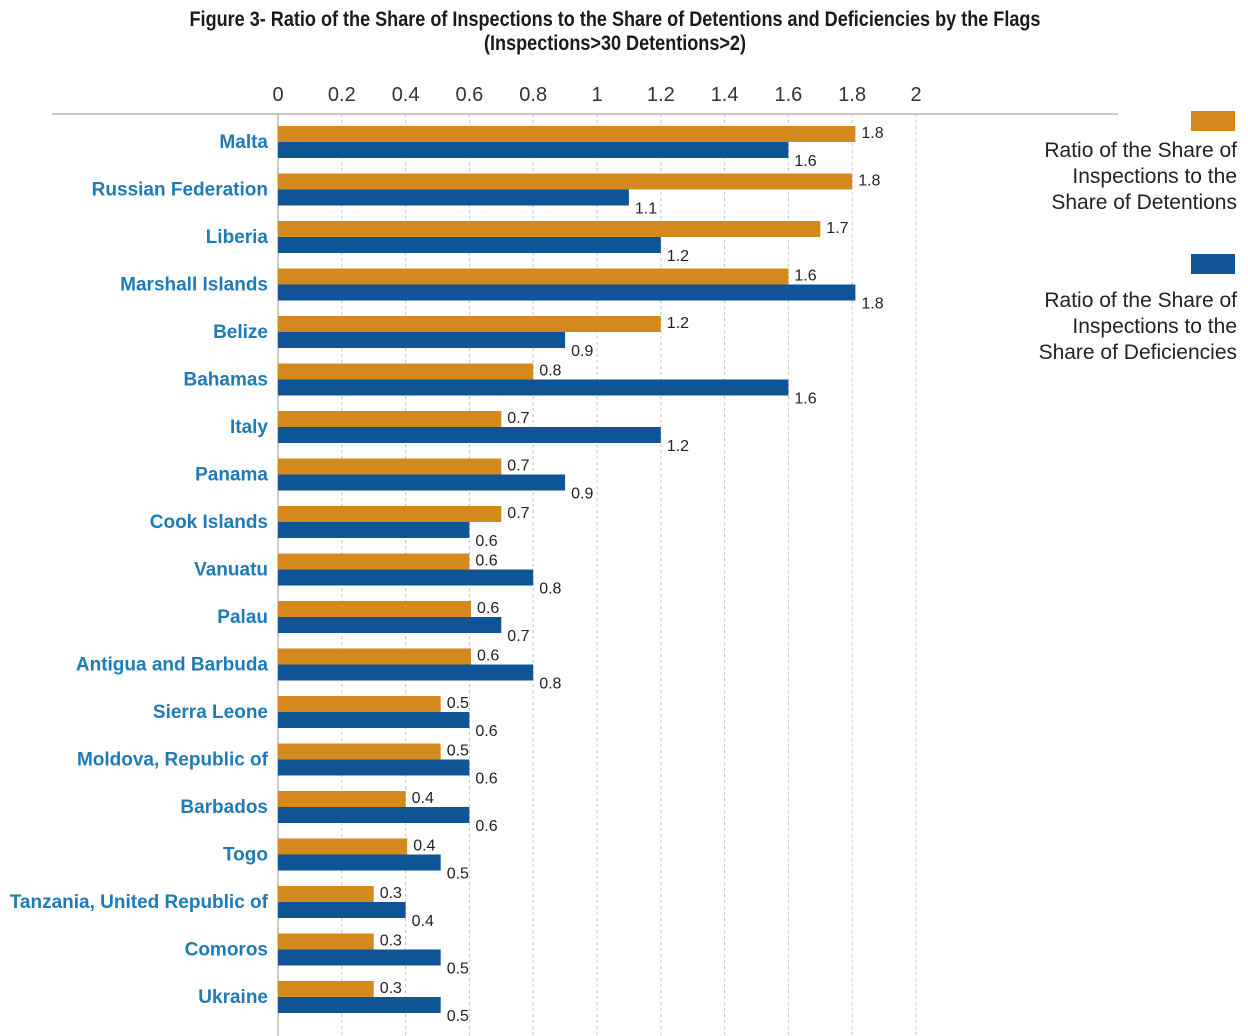  I want to click on x-tick-label: 1, so click(596, 95).